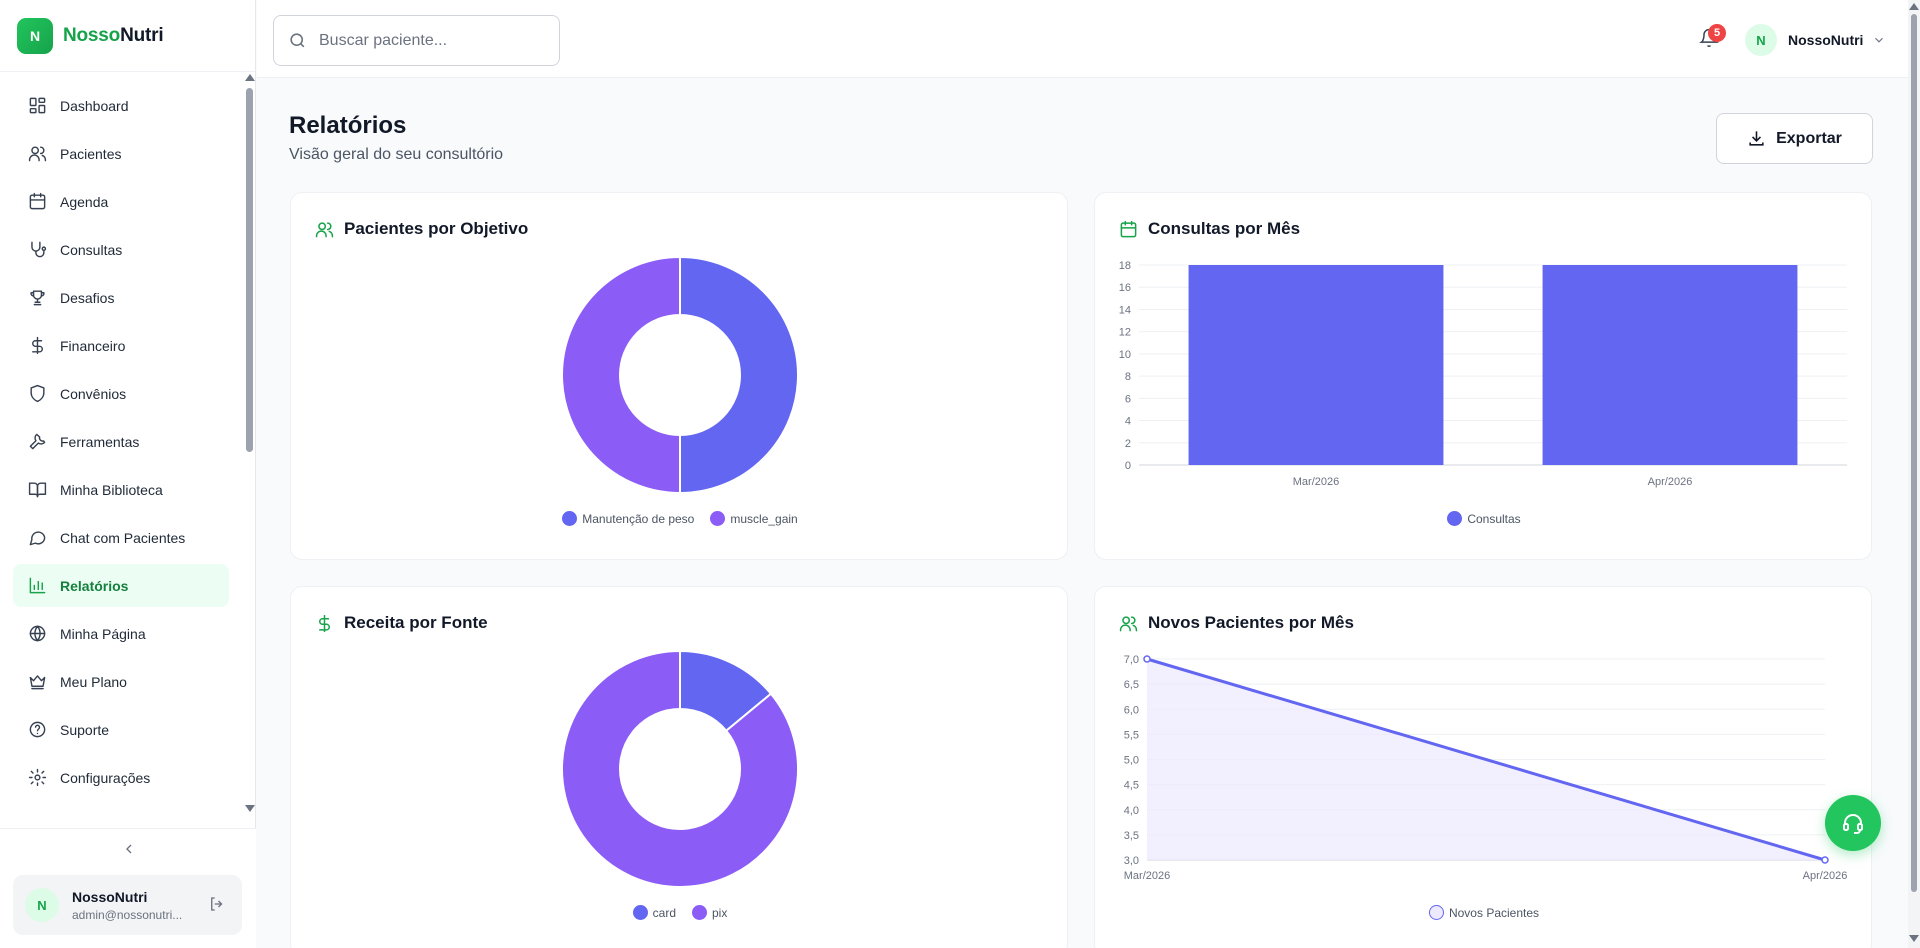 Image resolution: width=1920 pixels, height=948 pixels. What do you see at coordinates (1825, 876) in the screenshot?
I see `x-tick-label: Apr/2026` at bounding box center [1825, 876].